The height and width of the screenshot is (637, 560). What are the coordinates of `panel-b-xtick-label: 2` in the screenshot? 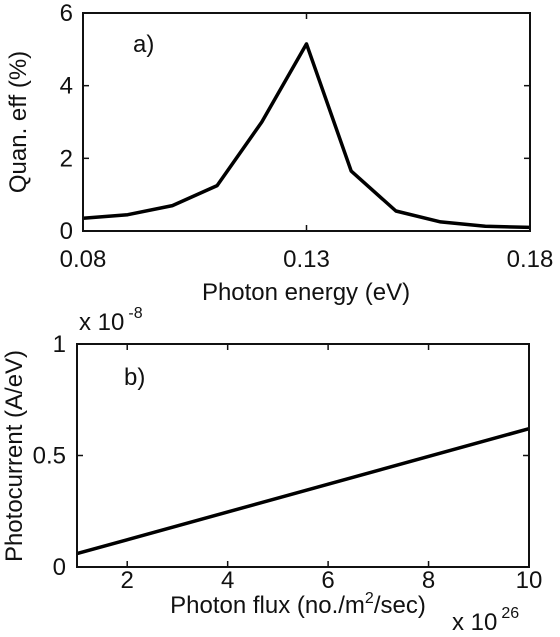 It's located at (127, 580).